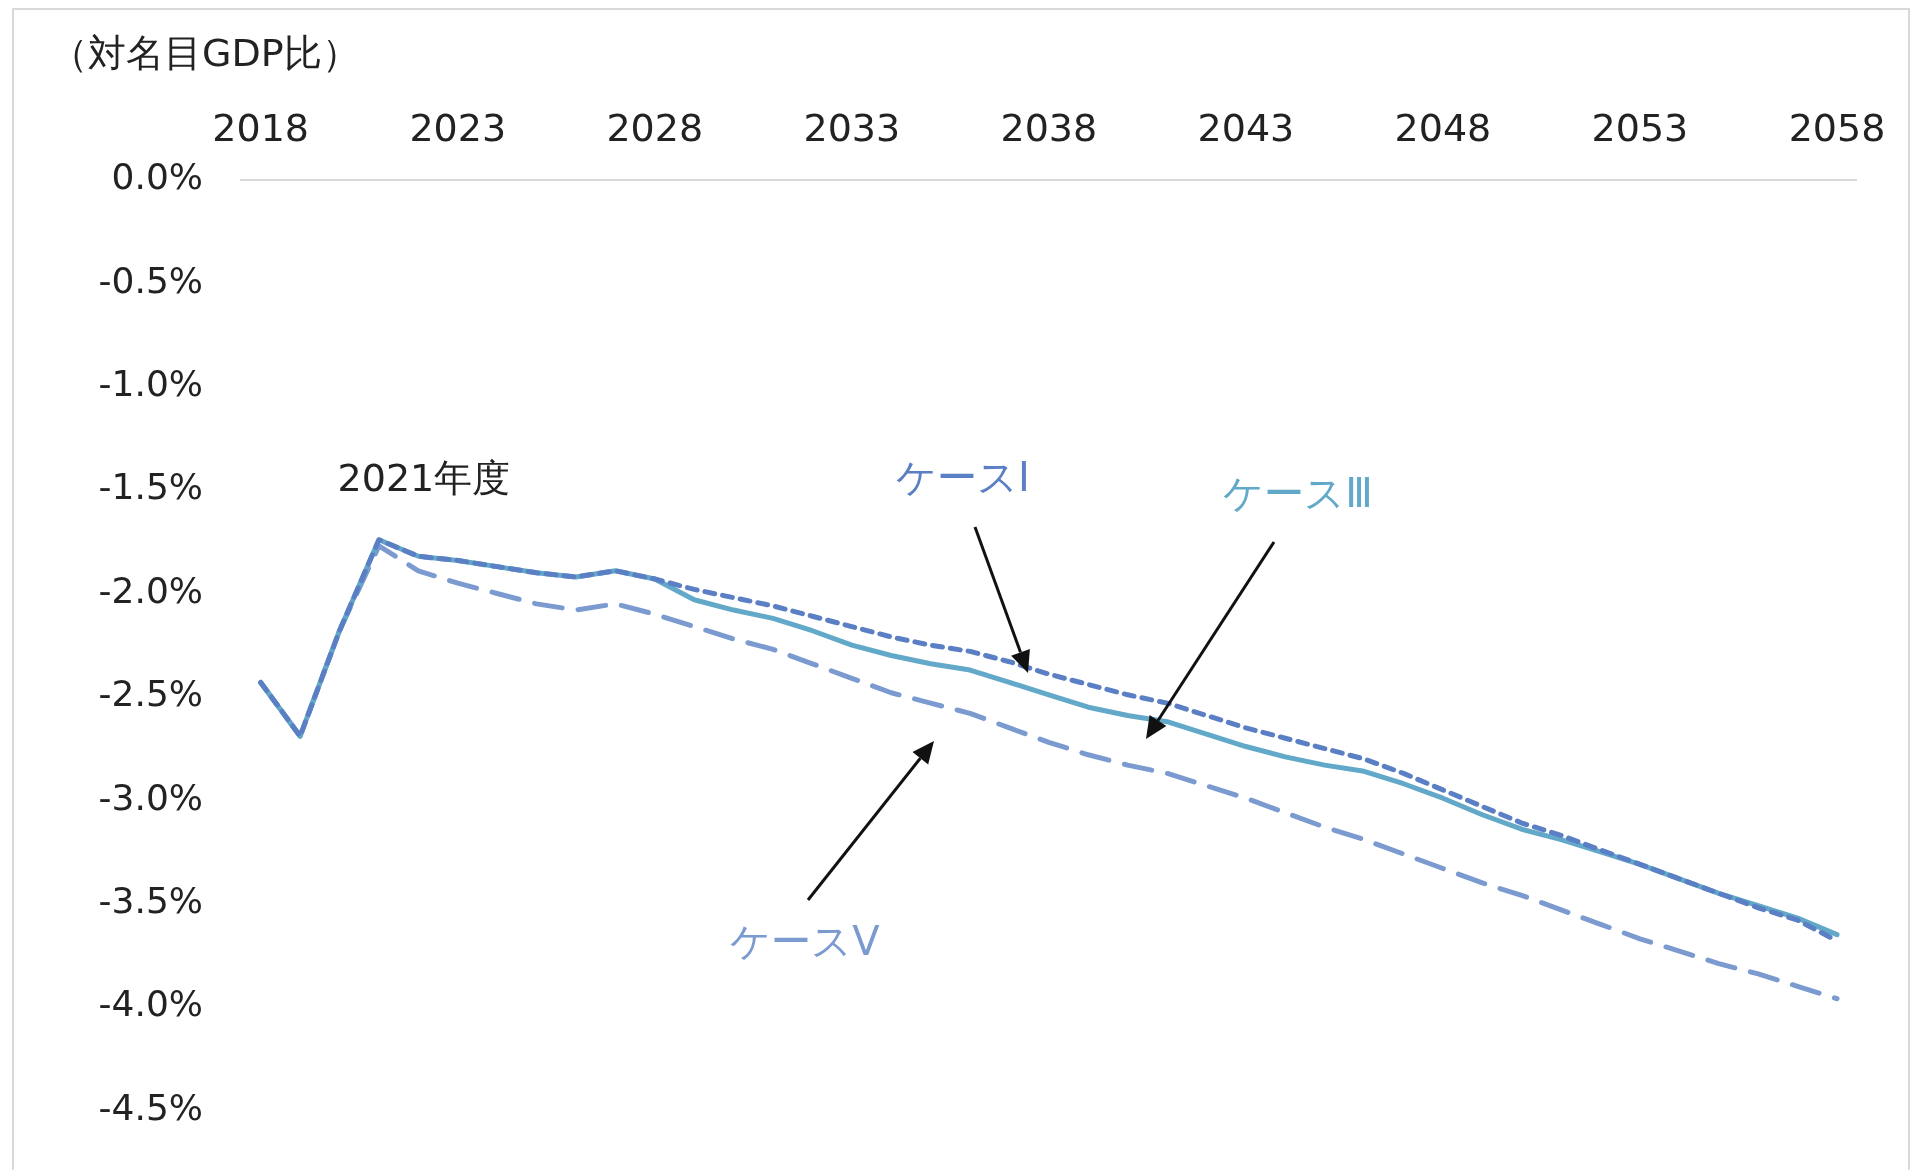 The height and width of the screenshot is (1170, 1912). Describe the element at coordinates (150, 694) in the screenshot. I see `y-tick-label: -2.5%` at that location.